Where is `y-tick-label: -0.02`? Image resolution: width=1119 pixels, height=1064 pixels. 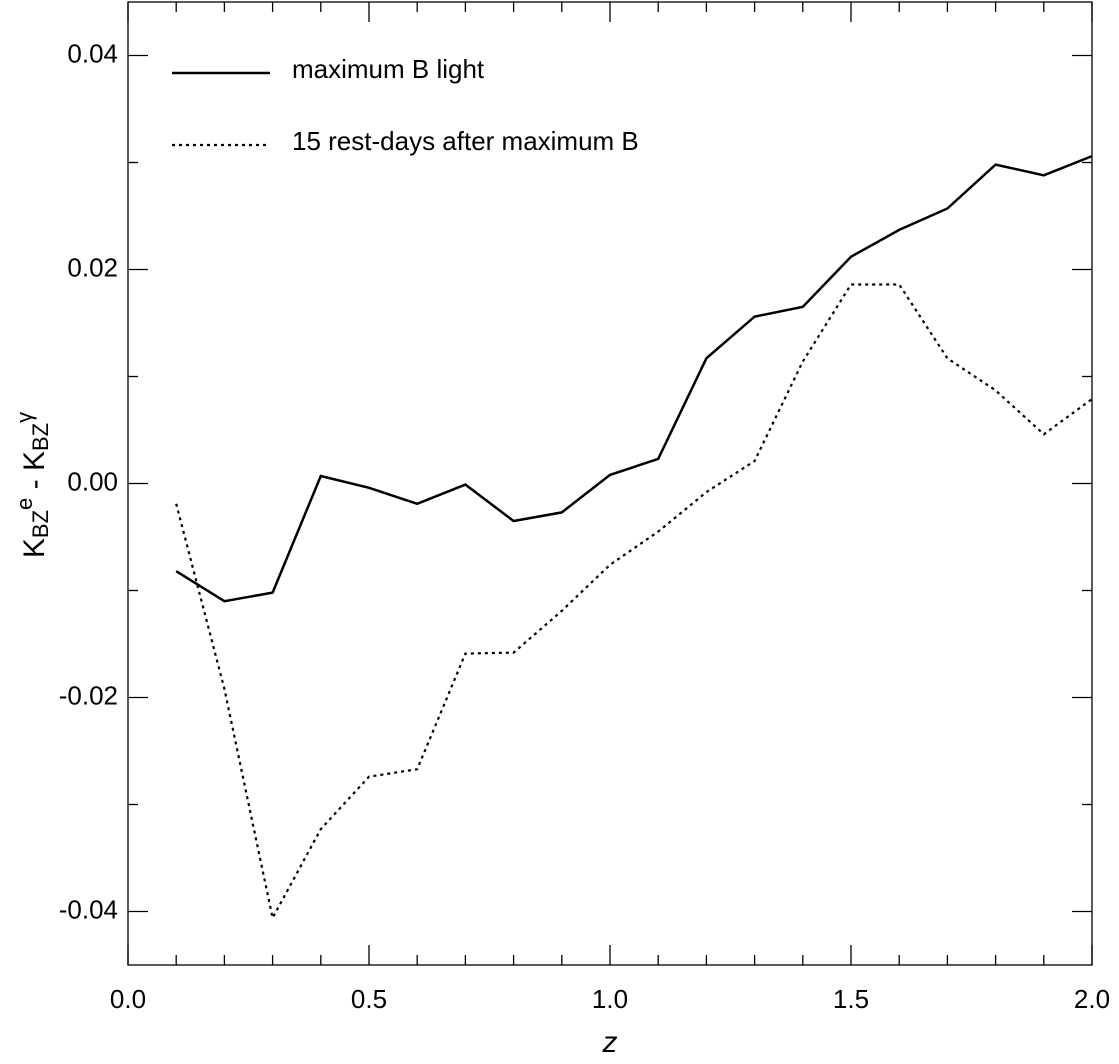 y-tick-label: -0.02 is located at coordinates (88, 695).